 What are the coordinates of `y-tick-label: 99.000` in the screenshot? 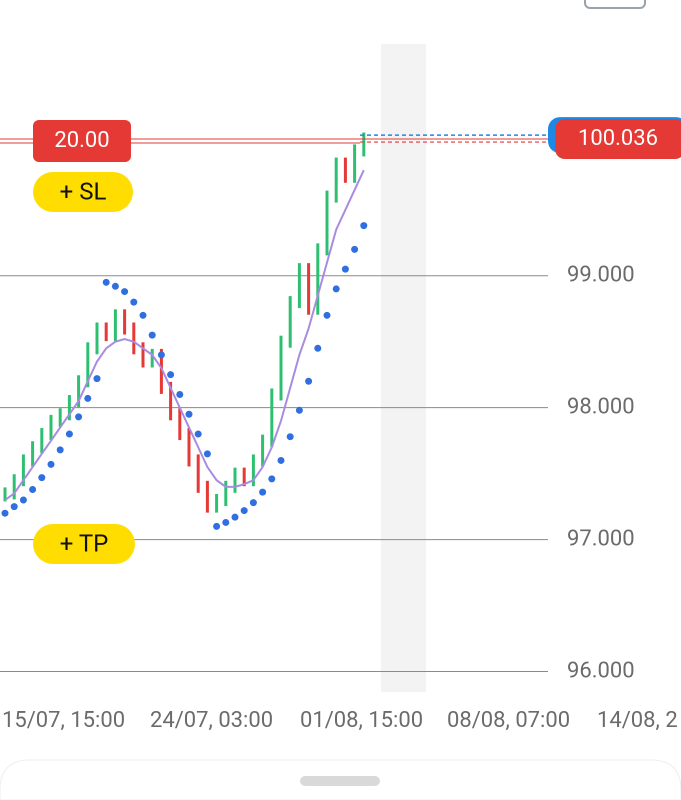 It's located at (601, 275).